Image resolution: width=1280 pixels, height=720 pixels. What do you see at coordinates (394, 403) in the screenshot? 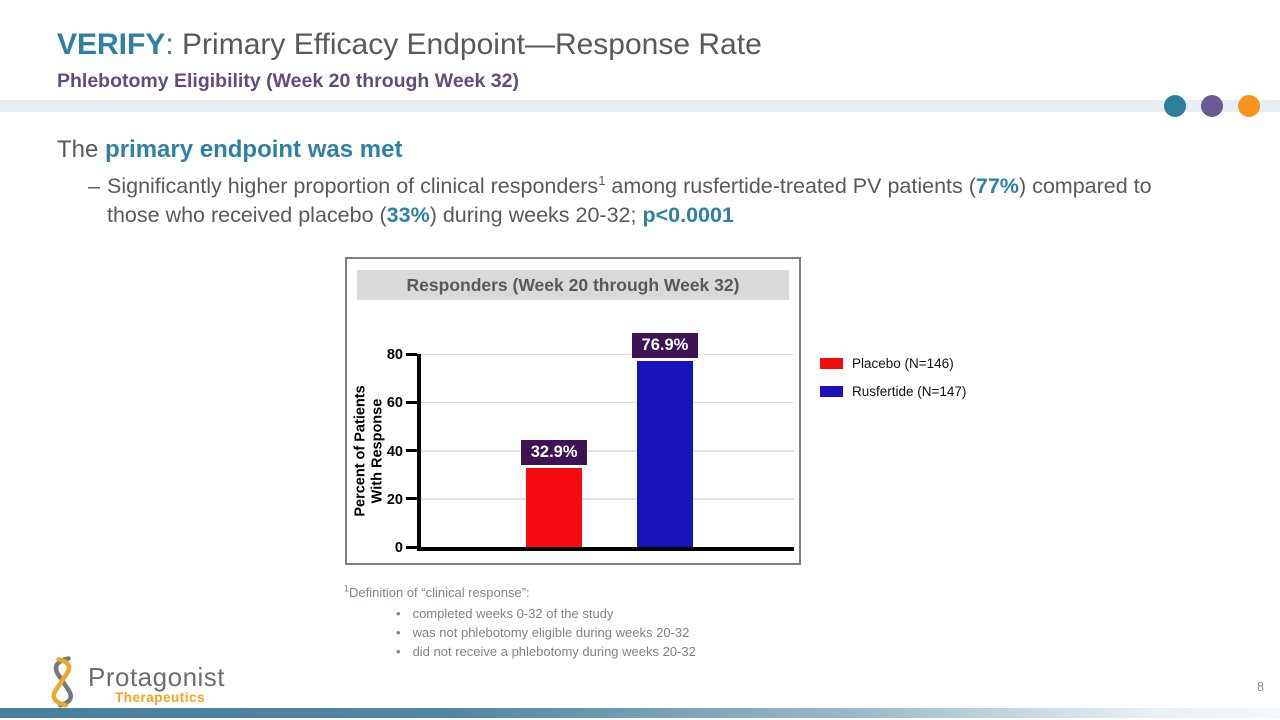
I see `y-tick-label: 60` at bounding box center [394, 403].